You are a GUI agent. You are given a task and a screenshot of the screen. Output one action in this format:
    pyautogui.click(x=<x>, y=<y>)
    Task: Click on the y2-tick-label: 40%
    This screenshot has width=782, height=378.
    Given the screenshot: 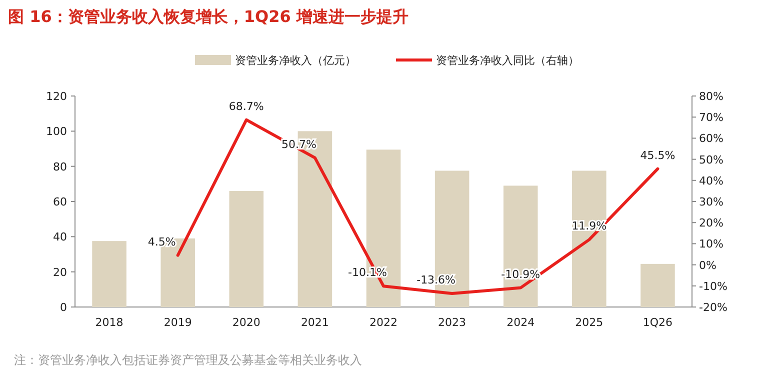 What is the action you would take?
    pyautogui.click(x=711, y=181)
    